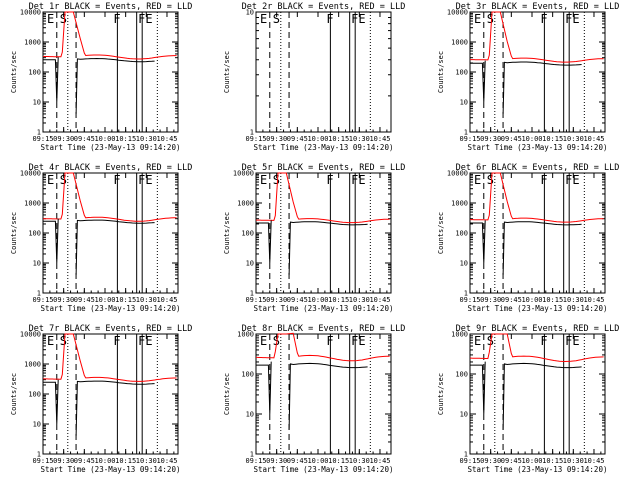 The image size is (640, 480). What do you see at coordinates (324, 329) in the screenshot?
I see `plot-title: Det 8r BLACK = Events, RED = LLD` at bounding box center [324, 329].